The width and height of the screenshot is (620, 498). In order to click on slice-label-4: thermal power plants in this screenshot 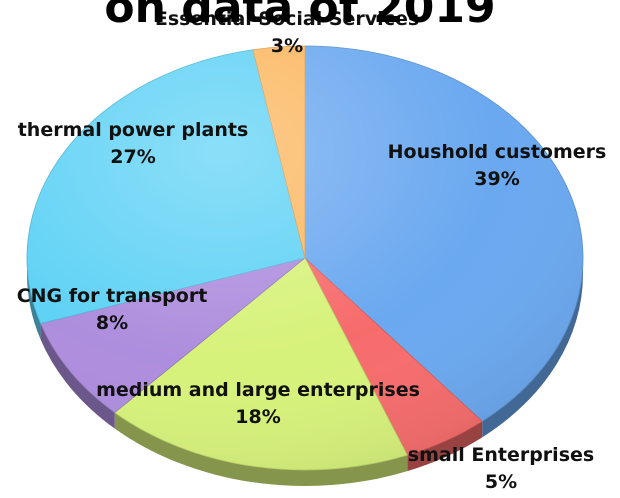, I will do `click(133, 130)`.